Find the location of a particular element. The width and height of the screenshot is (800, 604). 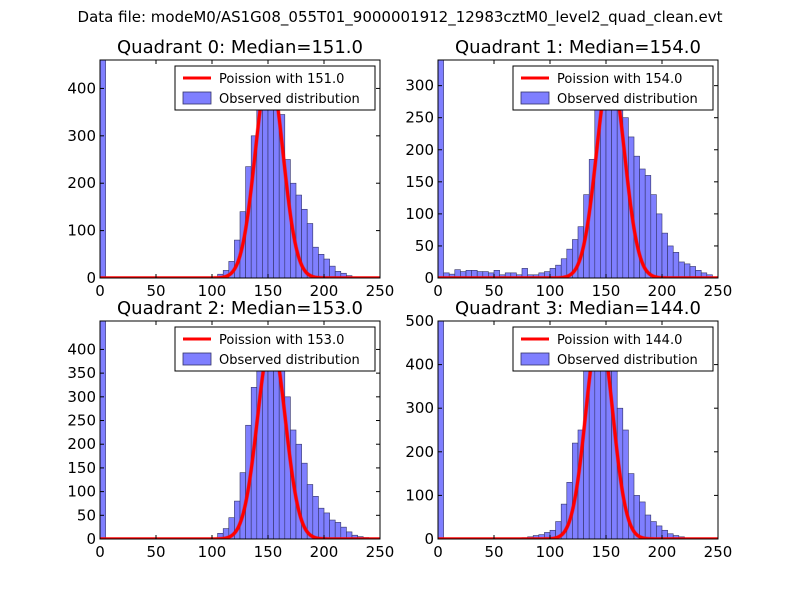

legend-label-poisson: Poission with 153.0 is located at coordinates (281, 340).